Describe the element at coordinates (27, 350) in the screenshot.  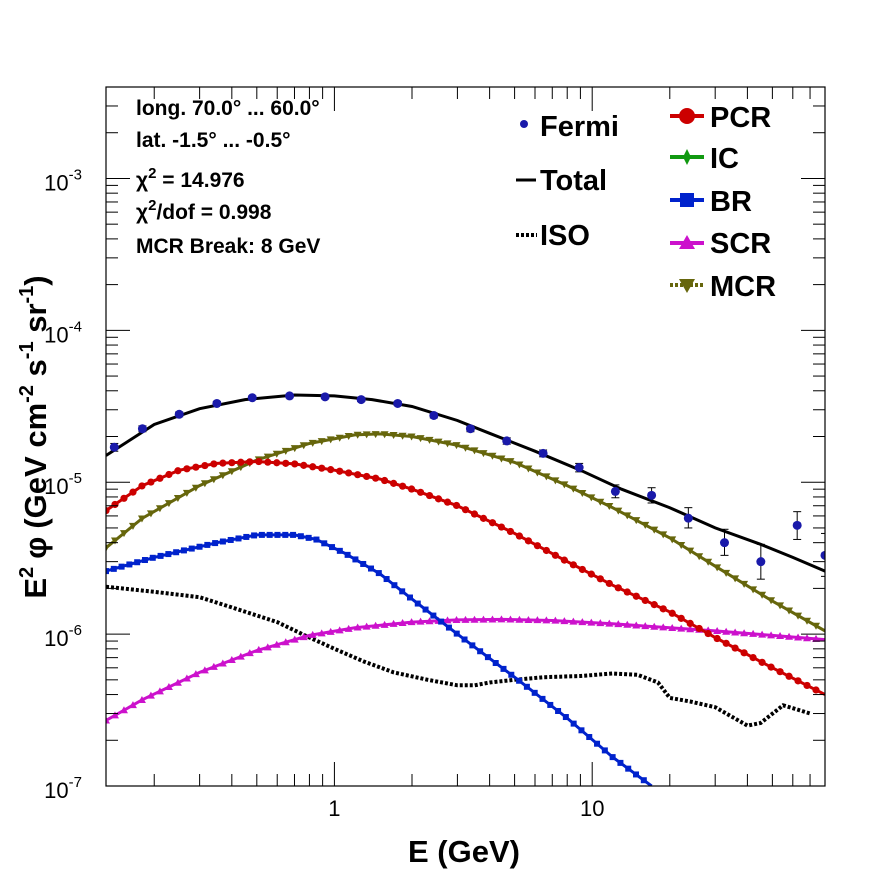
I see `y-title-sup2: -1` at that location.